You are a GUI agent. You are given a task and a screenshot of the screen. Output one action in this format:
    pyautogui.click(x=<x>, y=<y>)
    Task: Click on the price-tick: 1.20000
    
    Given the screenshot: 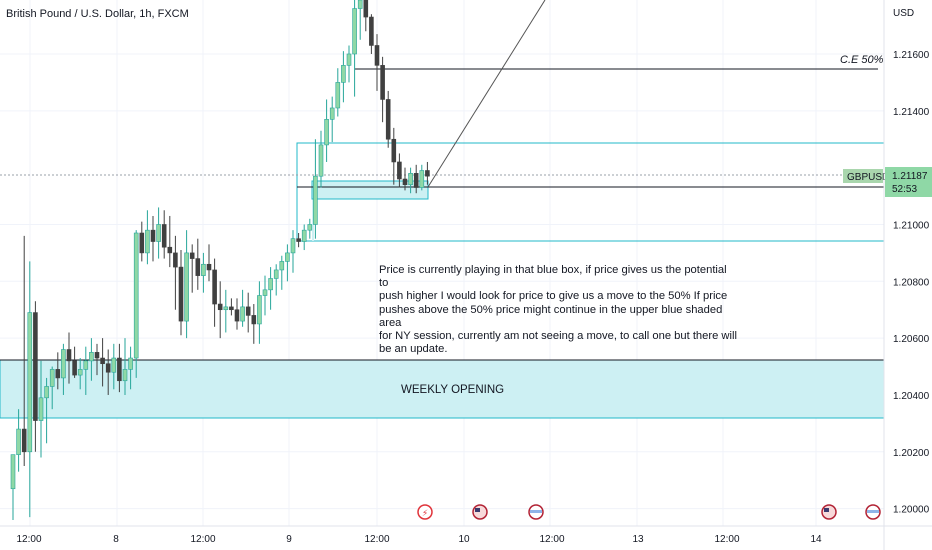 What is the action you would take?
    pyautogui.click(x=911, y=510)
    